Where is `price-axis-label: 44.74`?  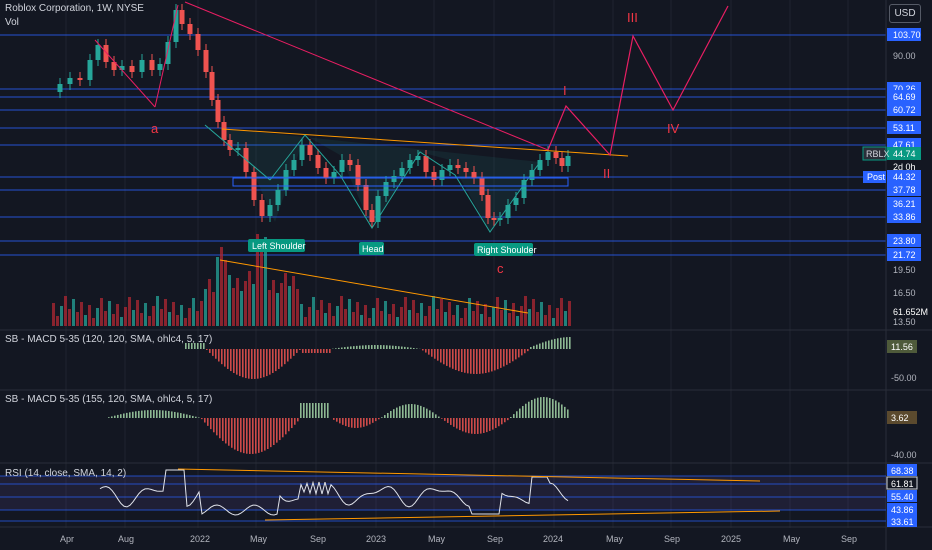
price-axis-label: 44.74 is located at coordinates (904, 154).